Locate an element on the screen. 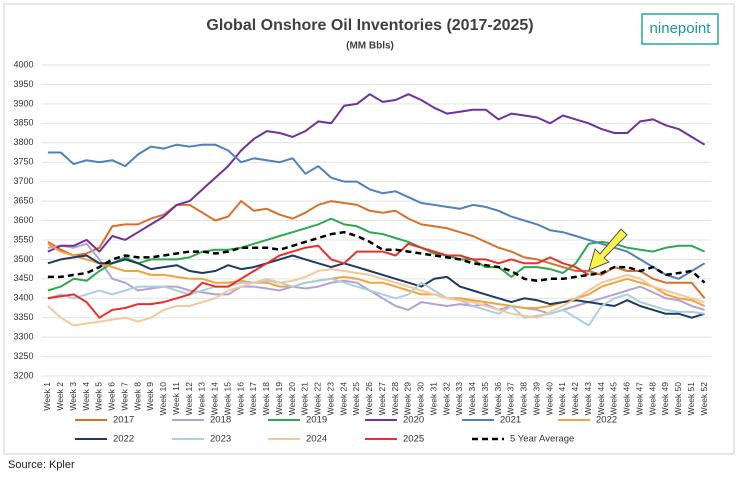 This screenshot has width=745, height=479. arrow-annotation is located at coordinates (608, 249).